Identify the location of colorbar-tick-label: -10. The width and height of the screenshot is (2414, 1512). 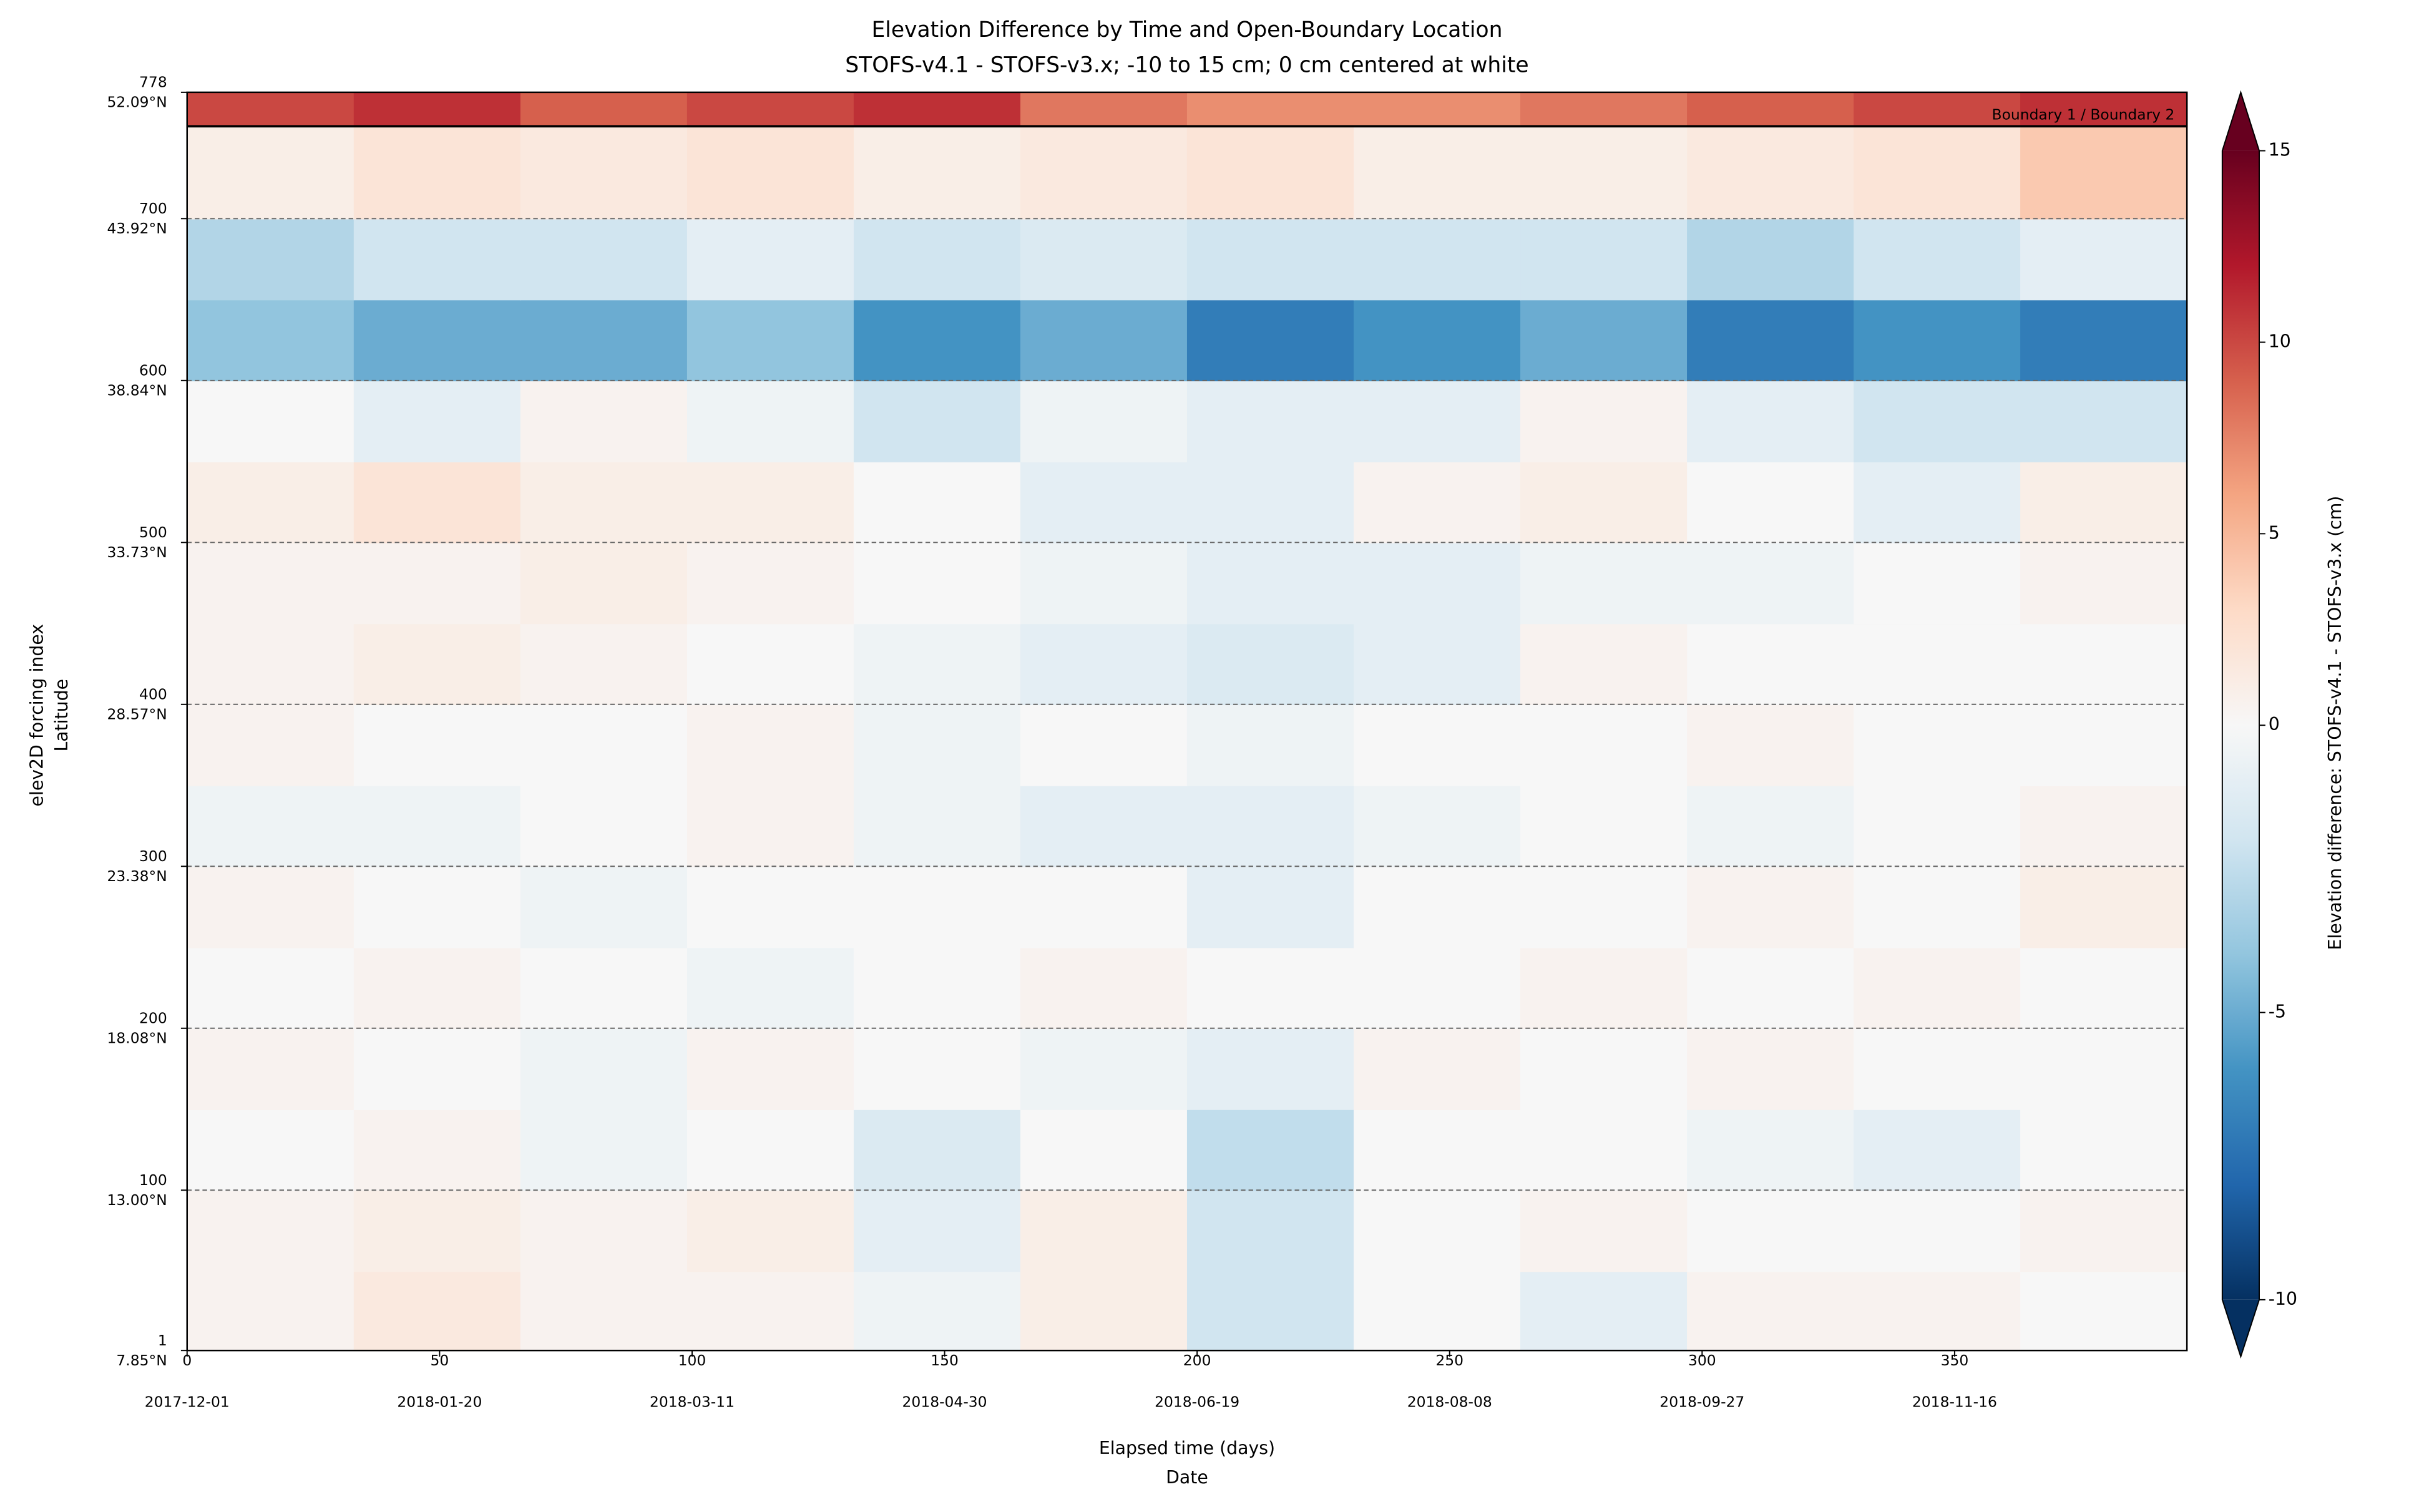
(2283, 1299).